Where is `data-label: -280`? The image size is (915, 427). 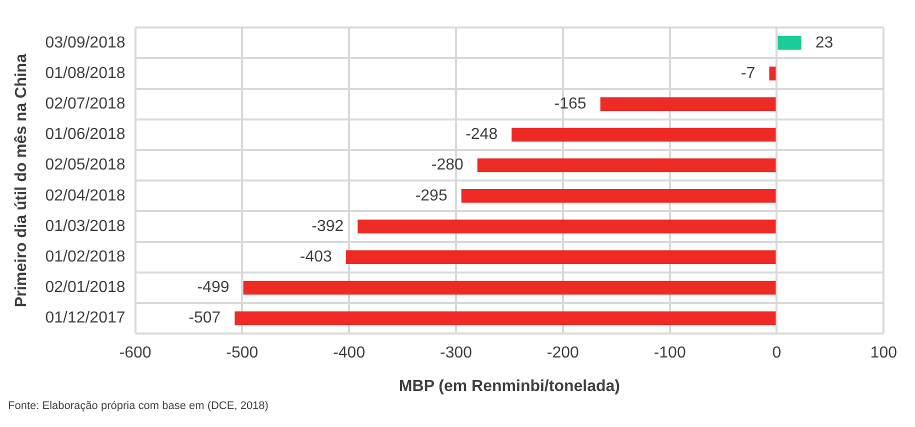 data-label: -280 is located at coordinates (447, 165).